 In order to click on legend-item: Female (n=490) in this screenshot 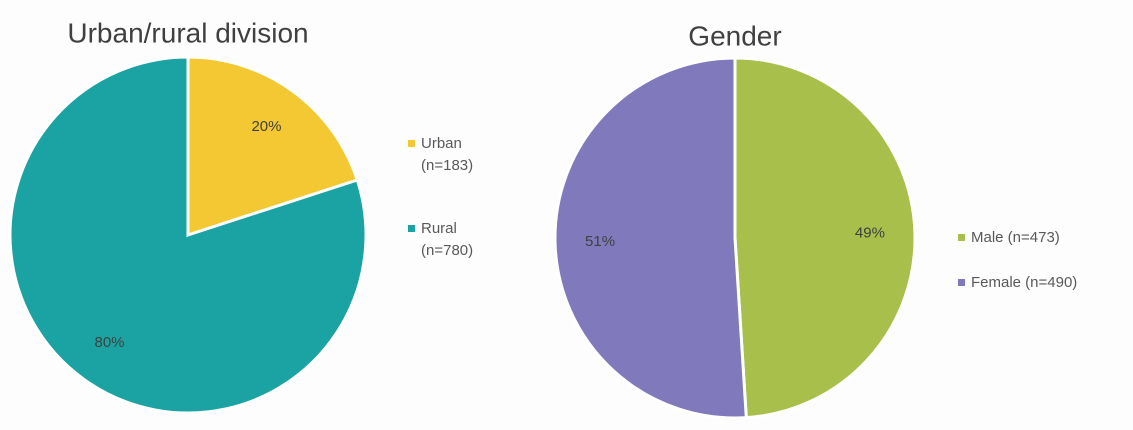, I will do `click(1043, 283)`.